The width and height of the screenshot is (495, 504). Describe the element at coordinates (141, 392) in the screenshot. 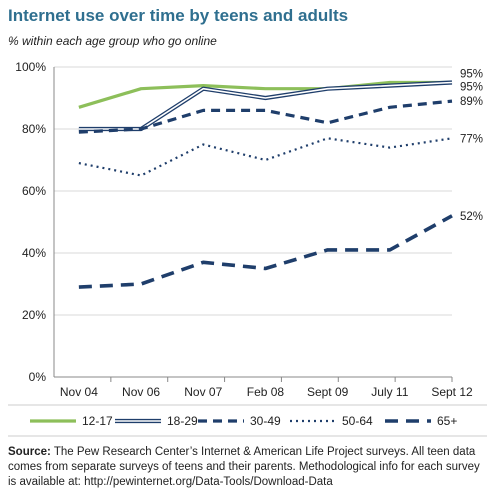

I see `x-tick-label: Nov 06` at that location.